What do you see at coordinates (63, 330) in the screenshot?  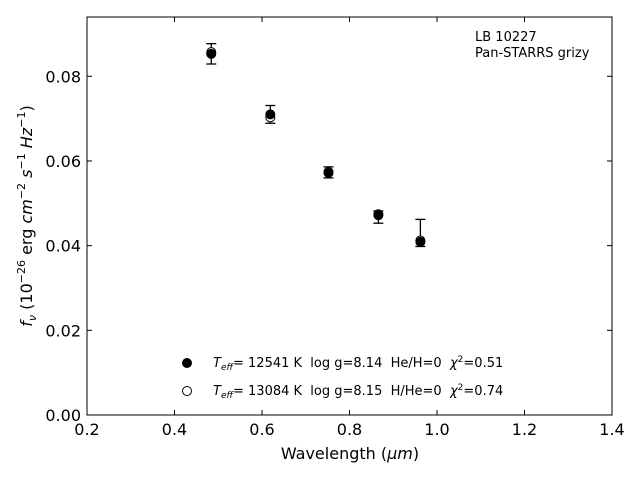 I see `y-tick-label: 0.02` at bounding box center [63, 330].